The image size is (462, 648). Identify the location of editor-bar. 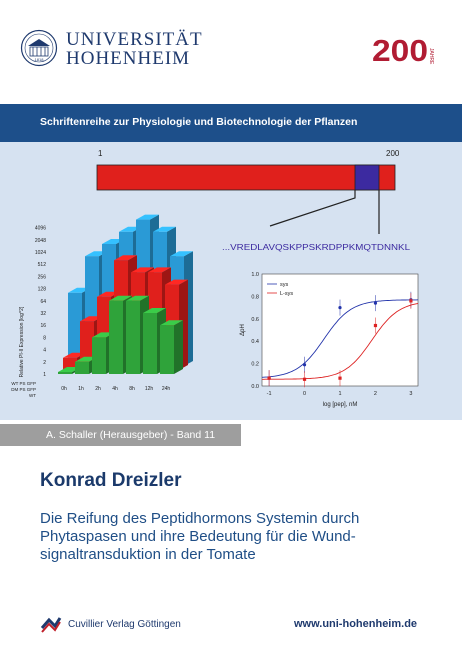
(120, 435).